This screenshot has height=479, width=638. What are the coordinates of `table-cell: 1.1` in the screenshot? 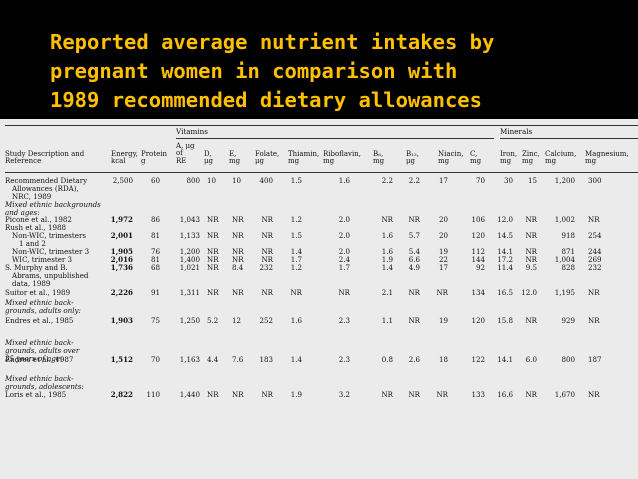 It's located at (387, 320).